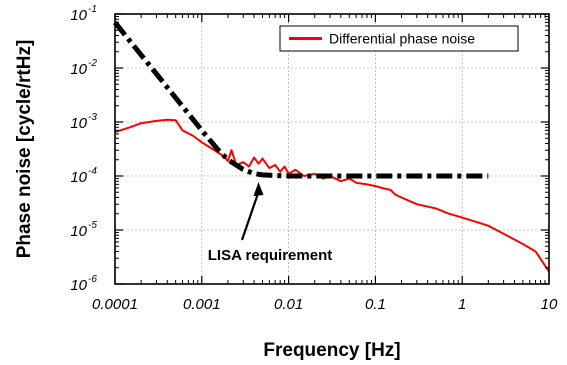 The image size is (567, 365). I want to click on annotation-label: LISA requirement, so click(270, 255).